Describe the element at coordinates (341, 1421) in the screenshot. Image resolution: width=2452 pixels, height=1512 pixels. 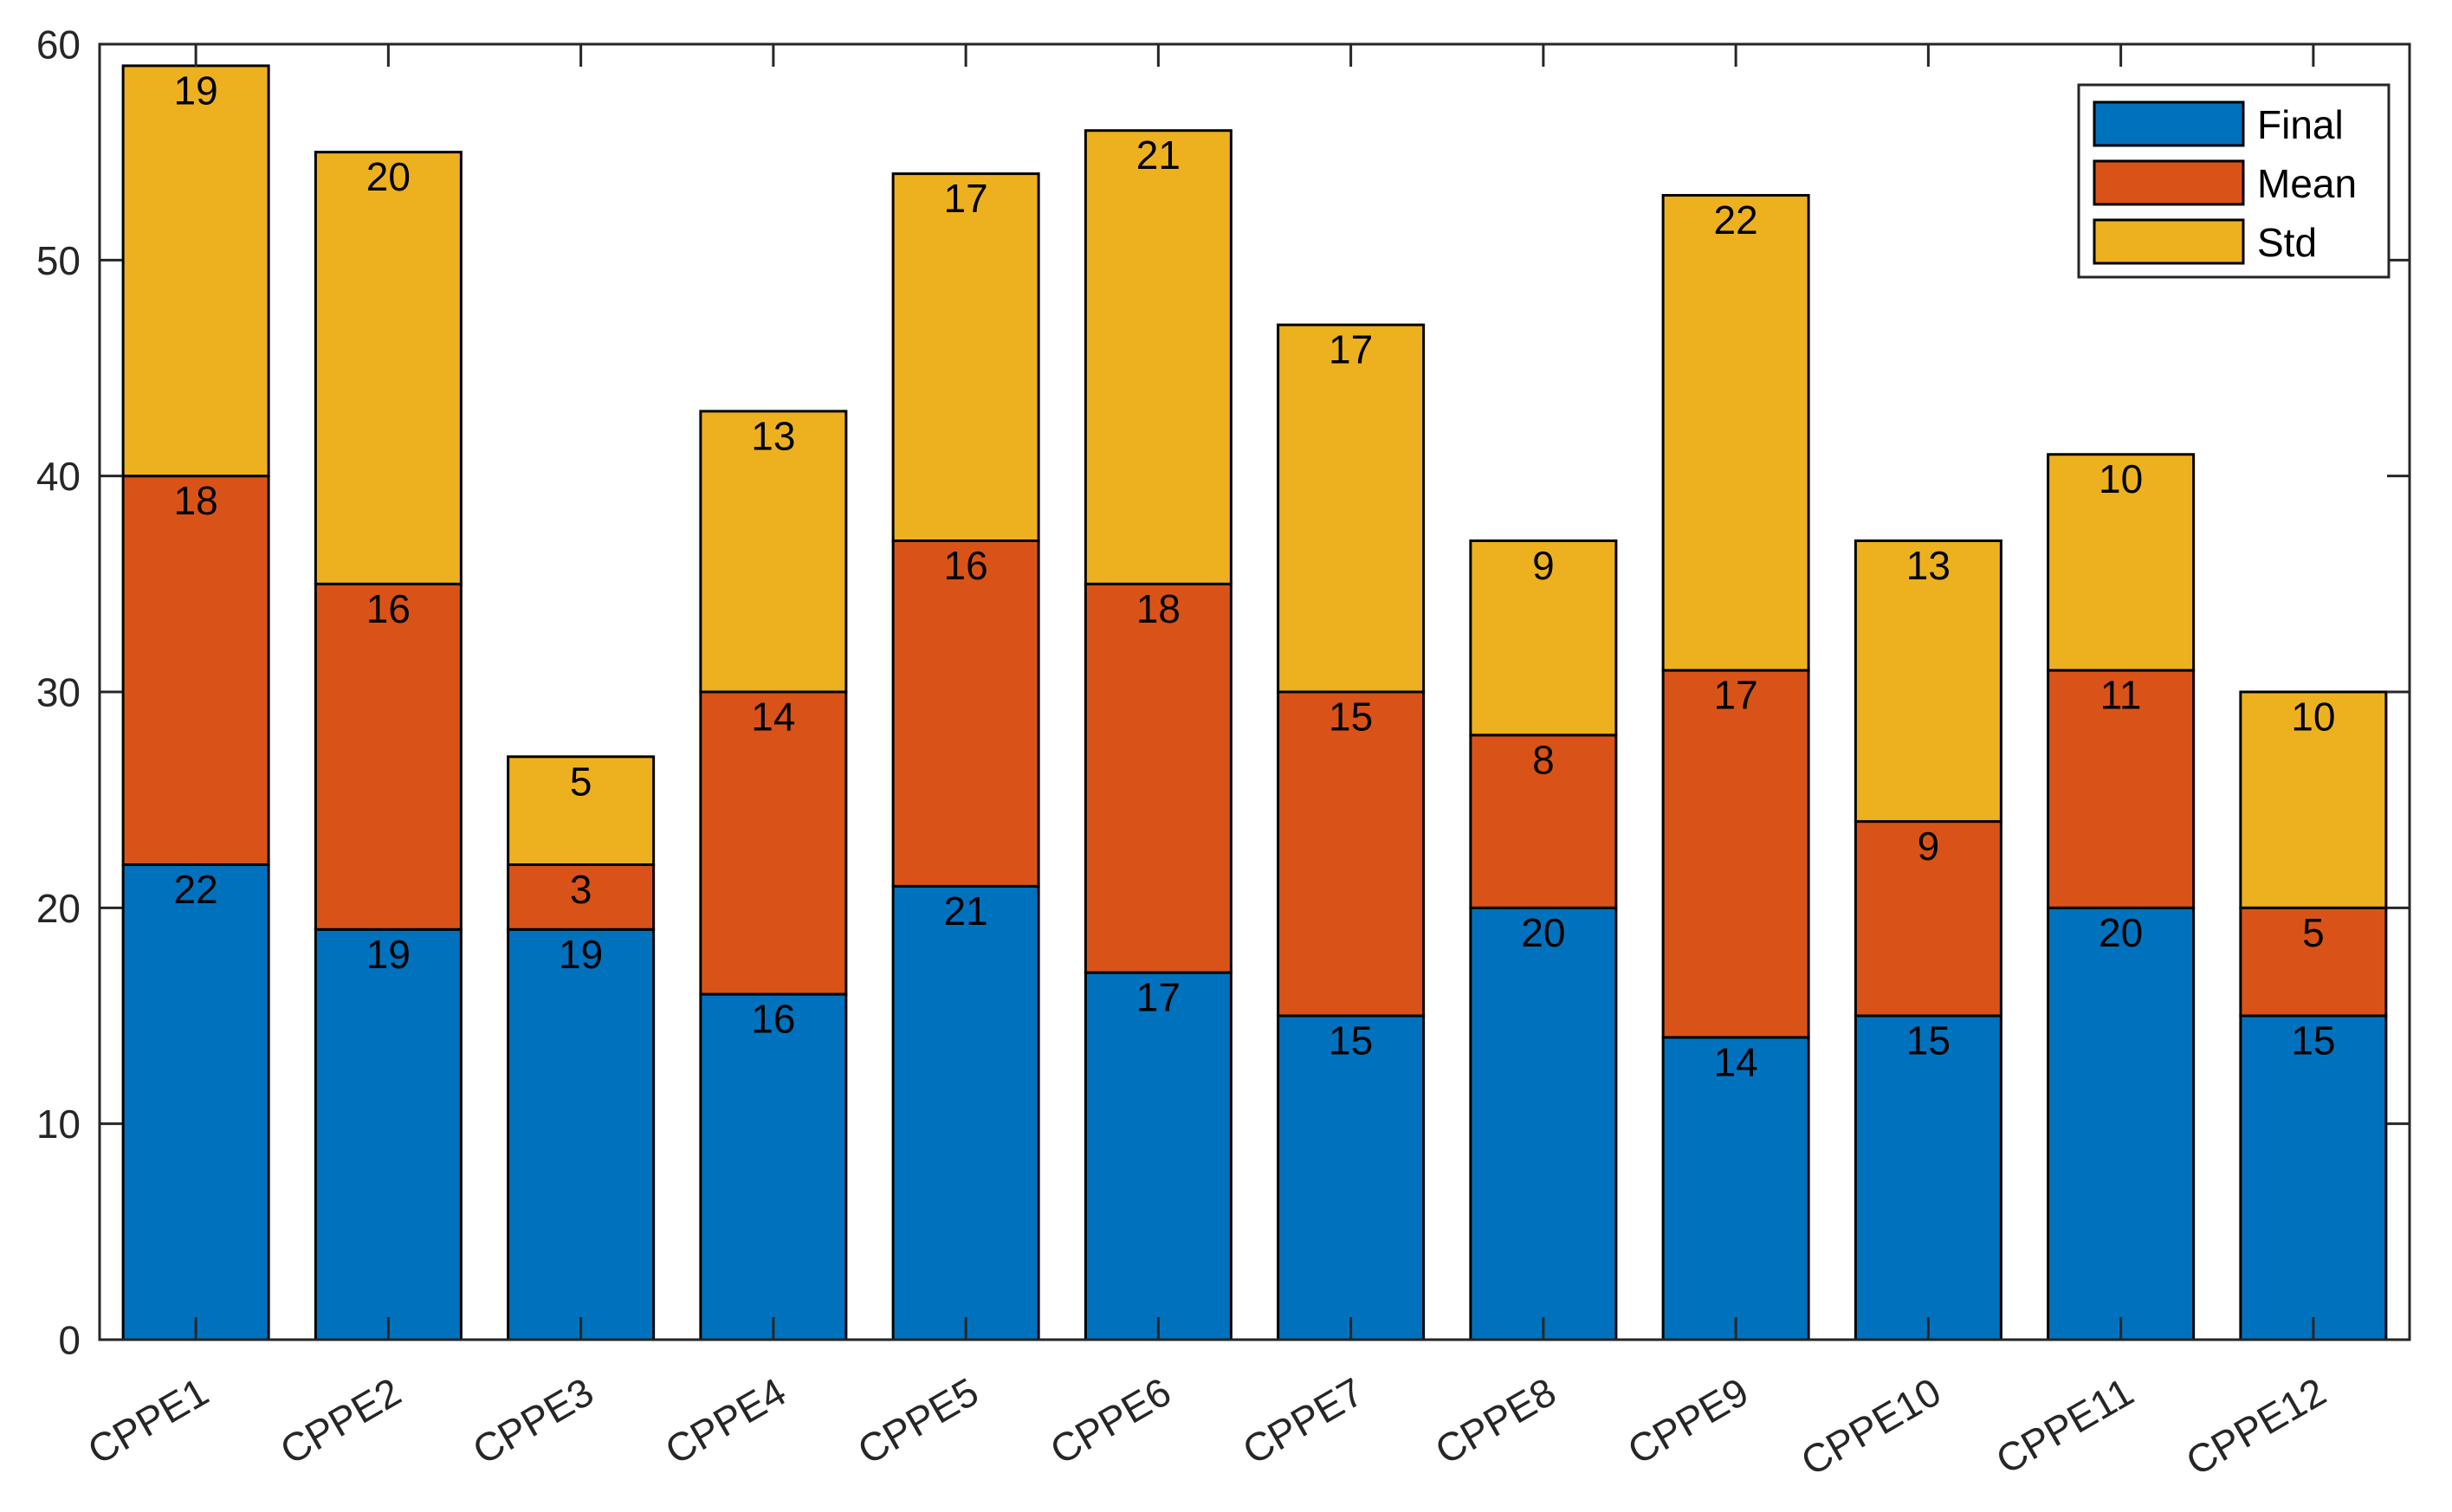
I see `x-tick-label-cppe2: CPPE2` at that location.